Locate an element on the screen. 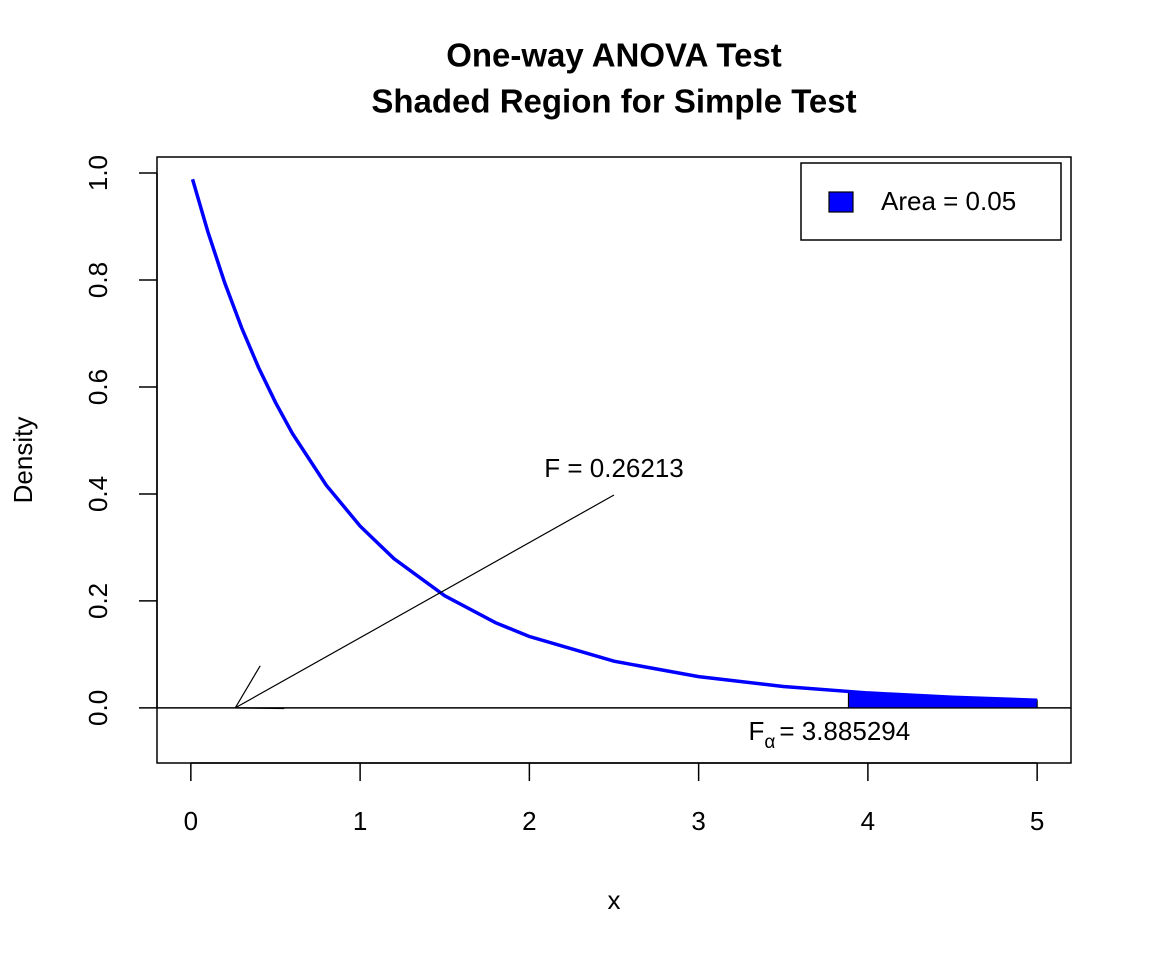 Image resolution: width=1152 pixels, height=965 pixels. critical-subscript: α is located at coordinates (769, 742).